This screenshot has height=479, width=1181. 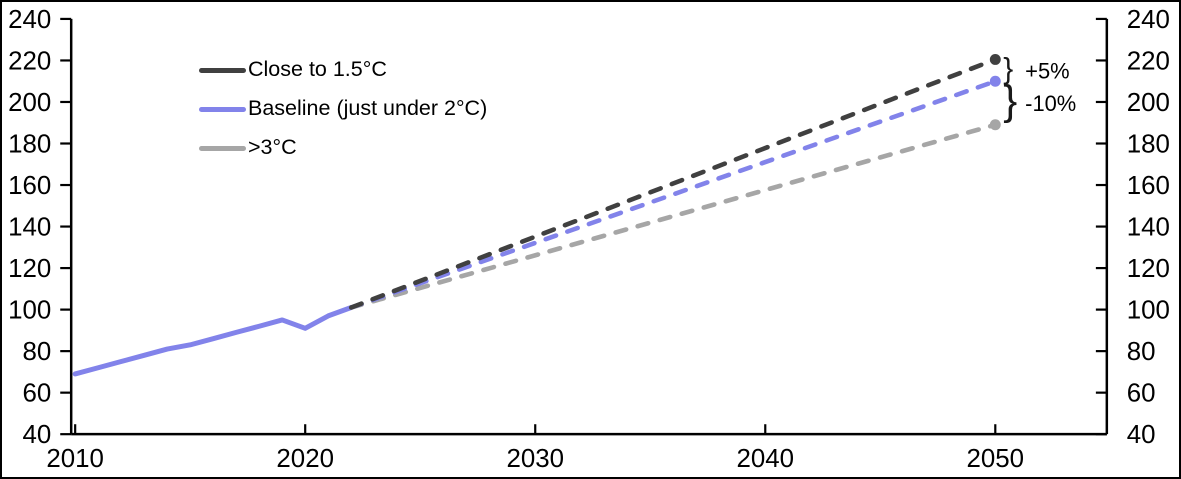 I want to click on legend-label: Close to 1.5°C, so click(x=317, y=69).